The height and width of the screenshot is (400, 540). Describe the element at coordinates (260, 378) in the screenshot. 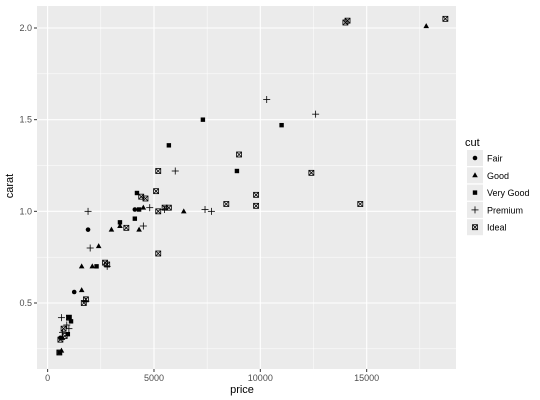

I see `x-tick-label: 10000` at that location.